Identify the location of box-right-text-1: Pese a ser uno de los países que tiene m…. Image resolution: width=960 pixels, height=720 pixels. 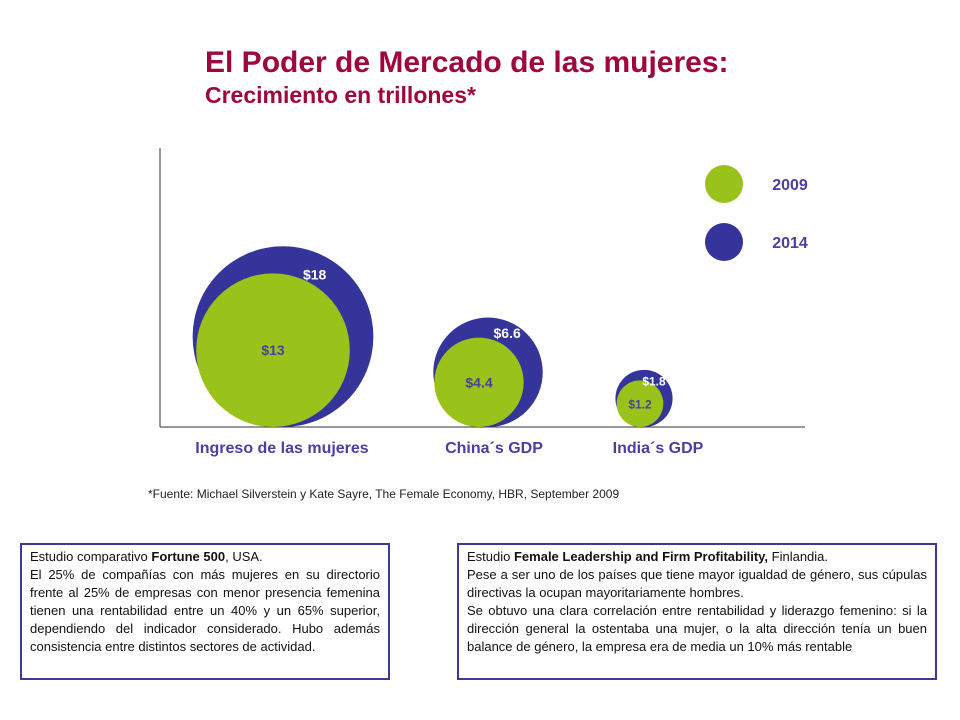
(697, 583).